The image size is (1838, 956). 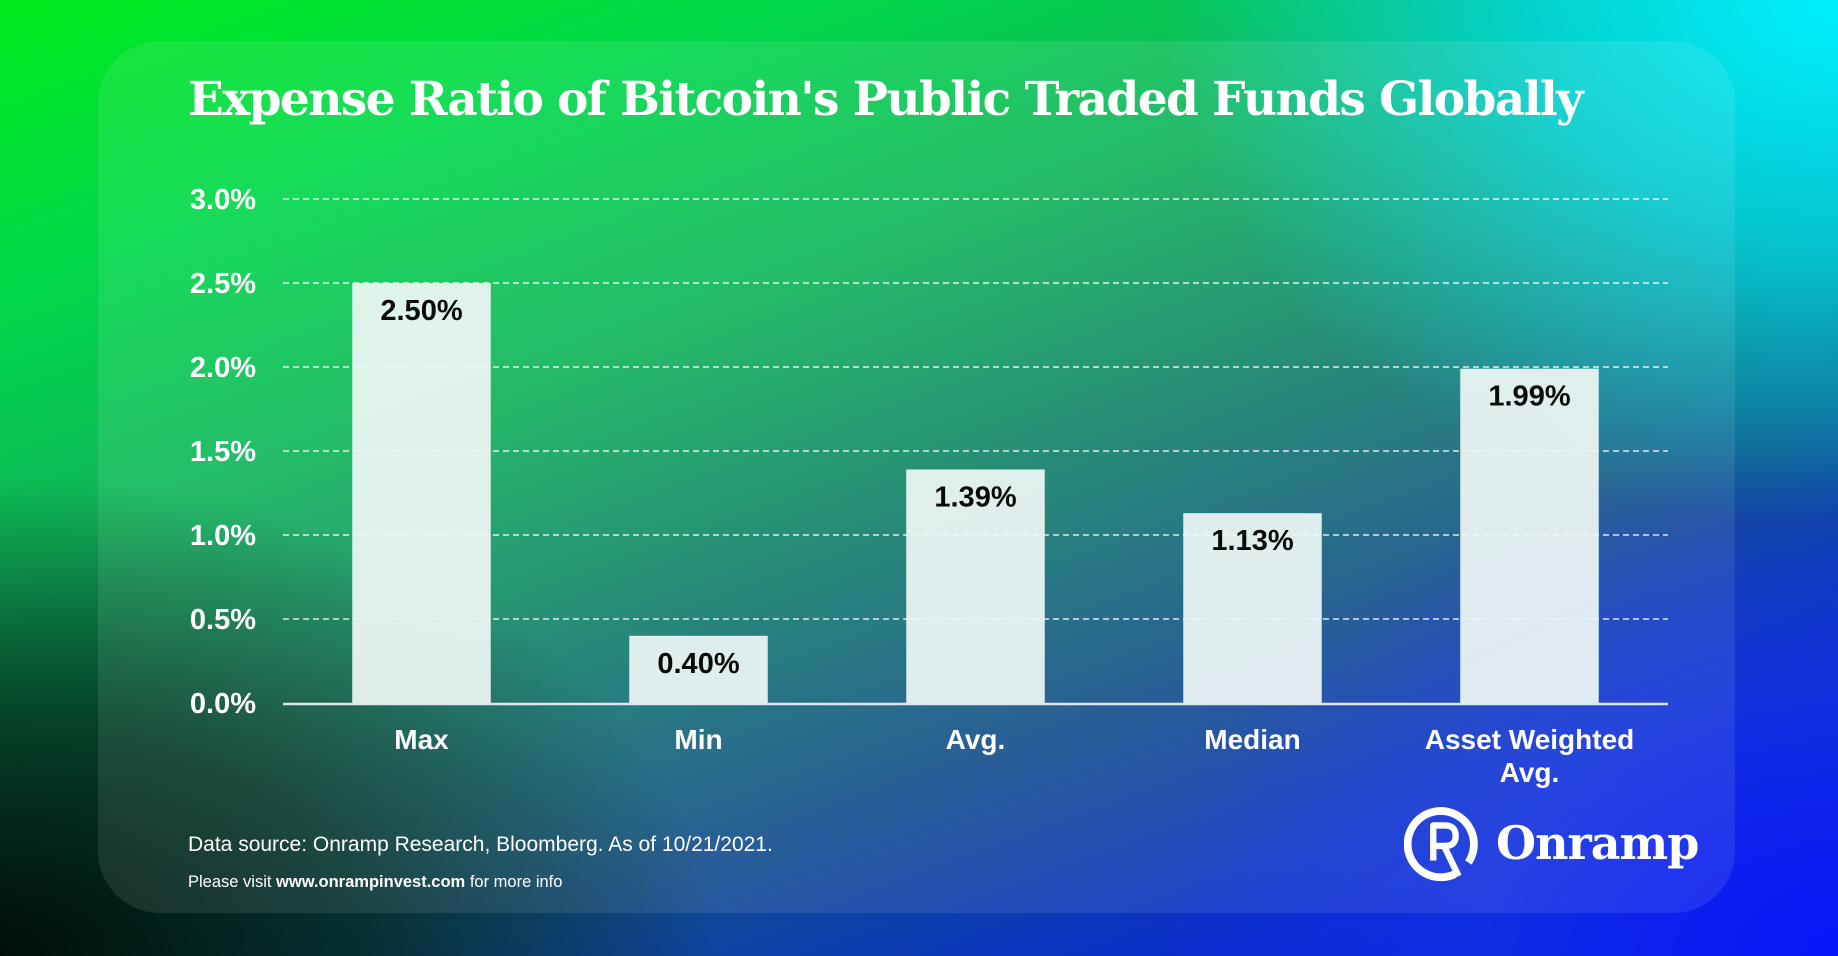 I want to click on onramp-logo: Onramp, so click(x=1551, y=843).